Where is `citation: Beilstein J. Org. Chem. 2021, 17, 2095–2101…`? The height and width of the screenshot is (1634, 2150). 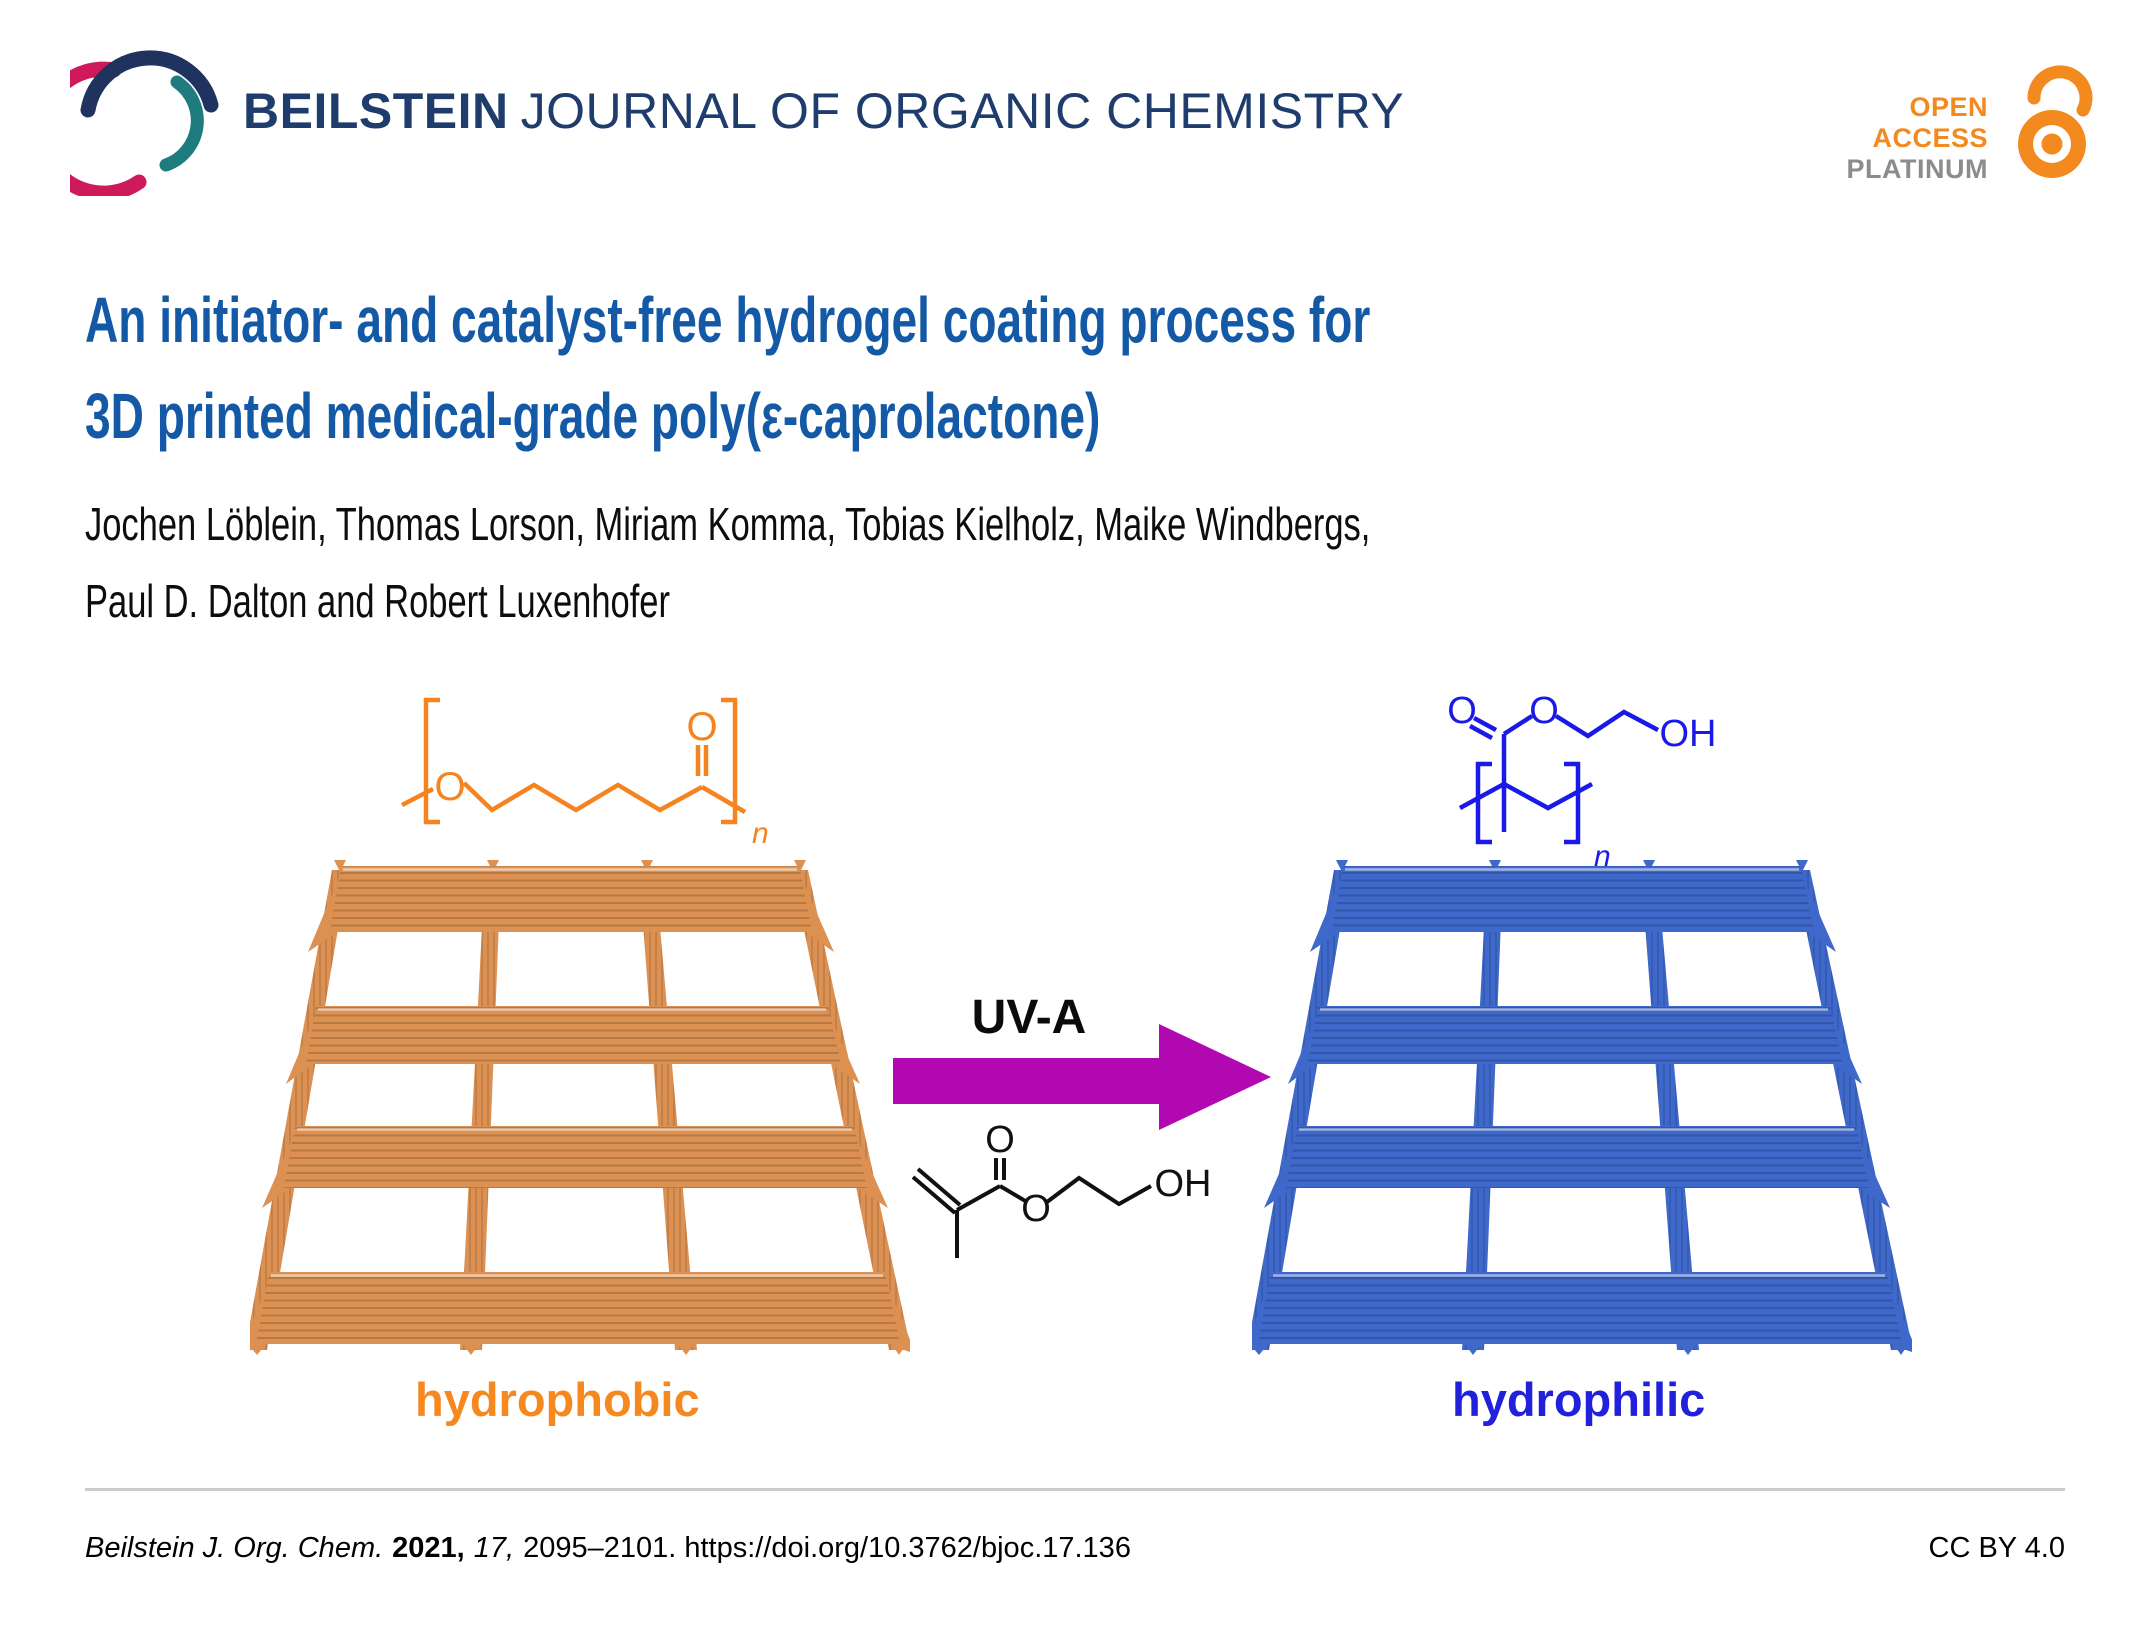
citation: Beilstein J. Org. Chem. 2021, 17, 2095–2101… is located at coordinates (612, 1548).